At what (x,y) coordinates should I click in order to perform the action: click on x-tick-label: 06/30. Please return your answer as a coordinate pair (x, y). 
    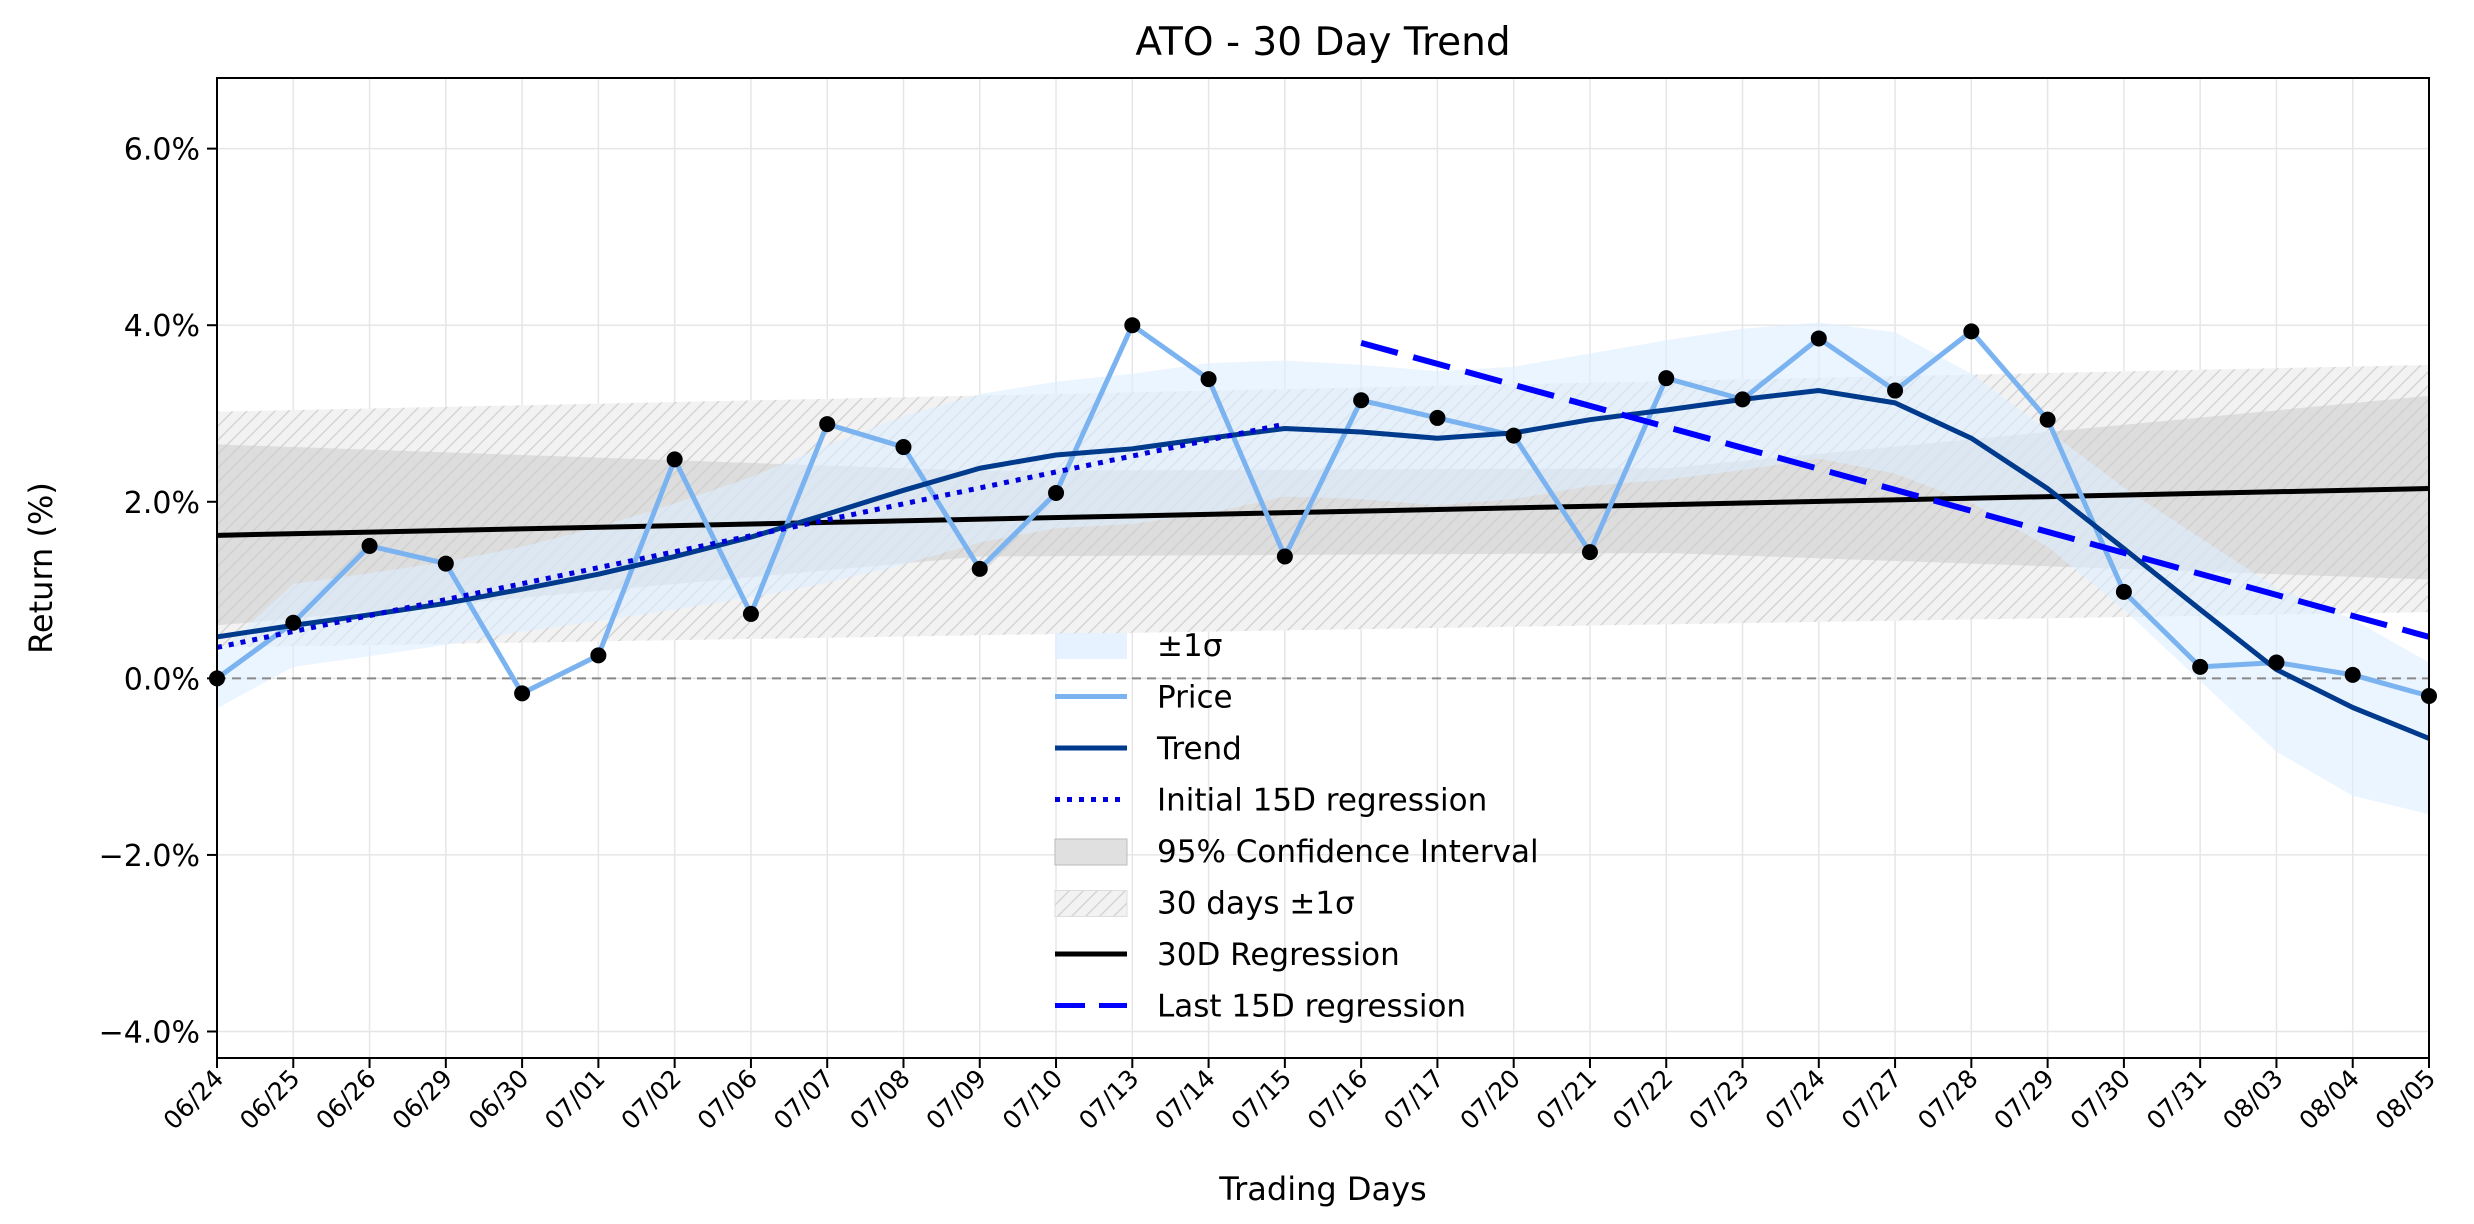
    Looking at the image, I should click on (498, 1099).